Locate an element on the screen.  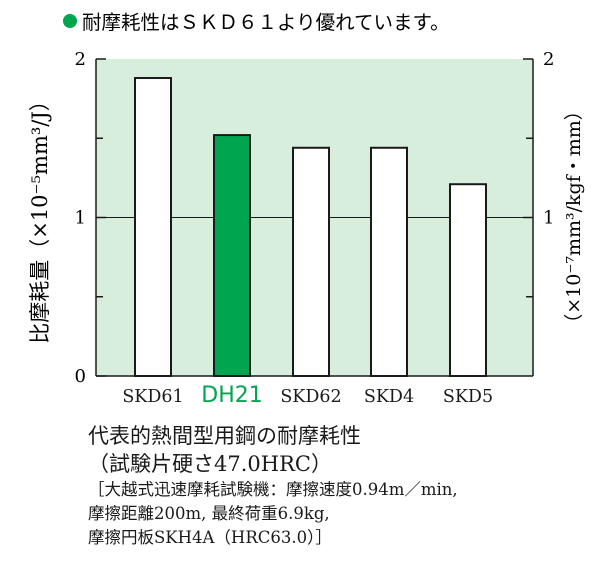
header-text: 耐摩耗性はＳＫＤ６１より優れています。 is located at coordinates (266, 22).